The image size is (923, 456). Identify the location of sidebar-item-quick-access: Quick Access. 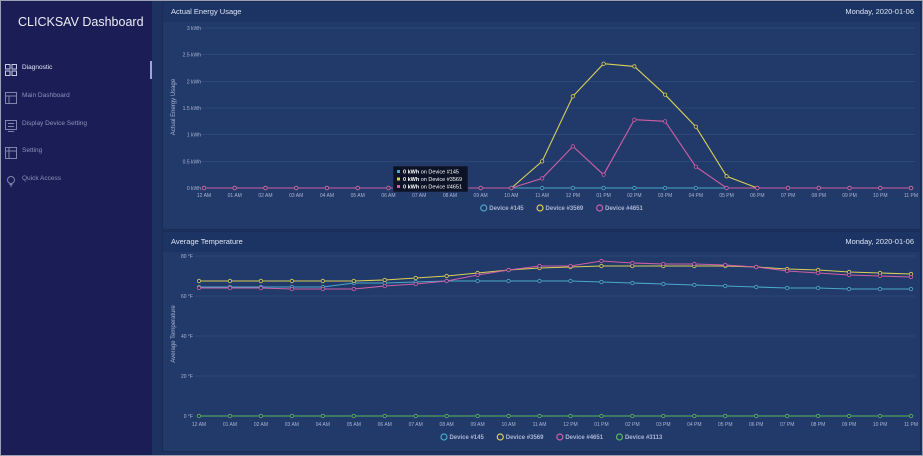
(76, 181).